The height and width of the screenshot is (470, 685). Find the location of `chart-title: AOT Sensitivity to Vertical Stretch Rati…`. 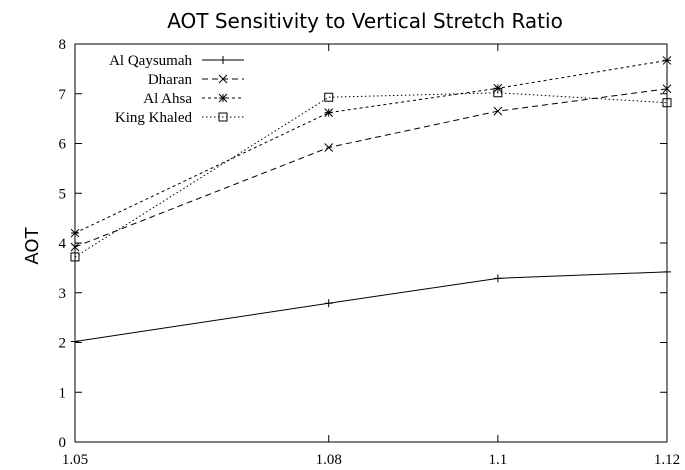

chart-title: AOT Sensitivity to Vertical Stretch Rati… is located at coordinates (365, 21).